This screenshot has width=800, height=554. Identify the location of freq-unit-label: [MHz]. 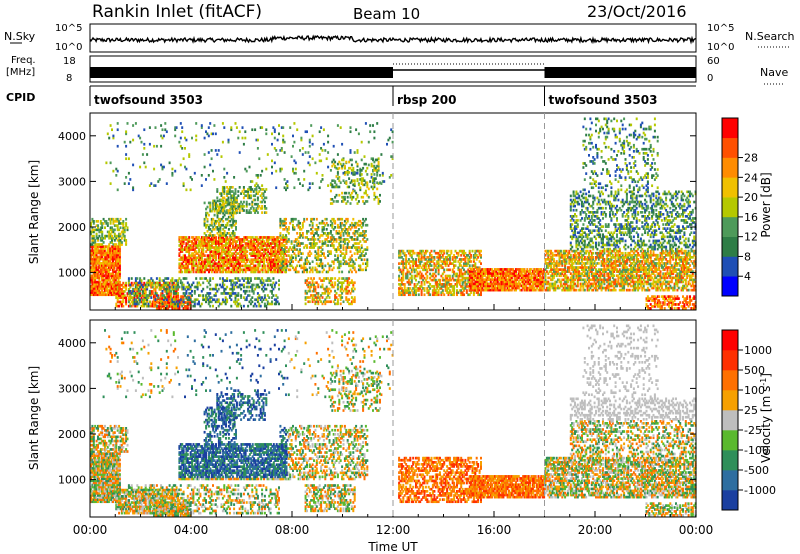
(20, 72).